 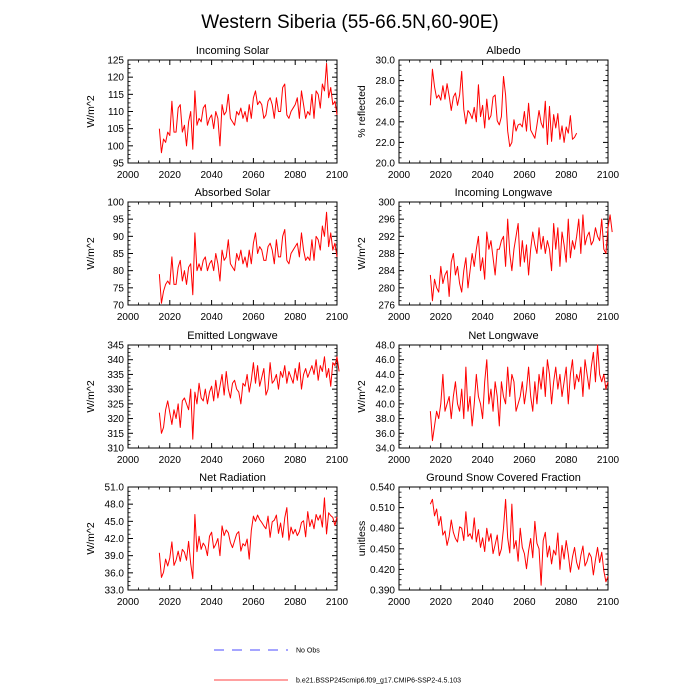 I want to click on y-tick-label: 280, so click(x=386, y=288).